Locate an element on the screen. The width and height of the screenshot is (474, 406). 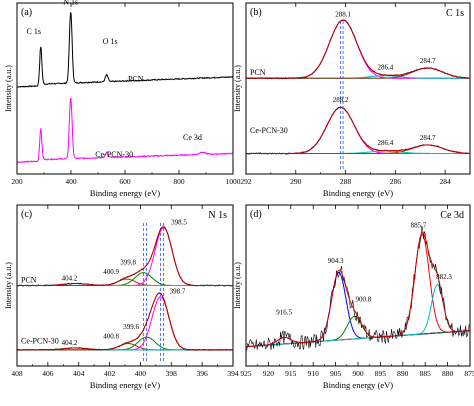
peak-label: 398.7 is located at coordinates (178, 292).